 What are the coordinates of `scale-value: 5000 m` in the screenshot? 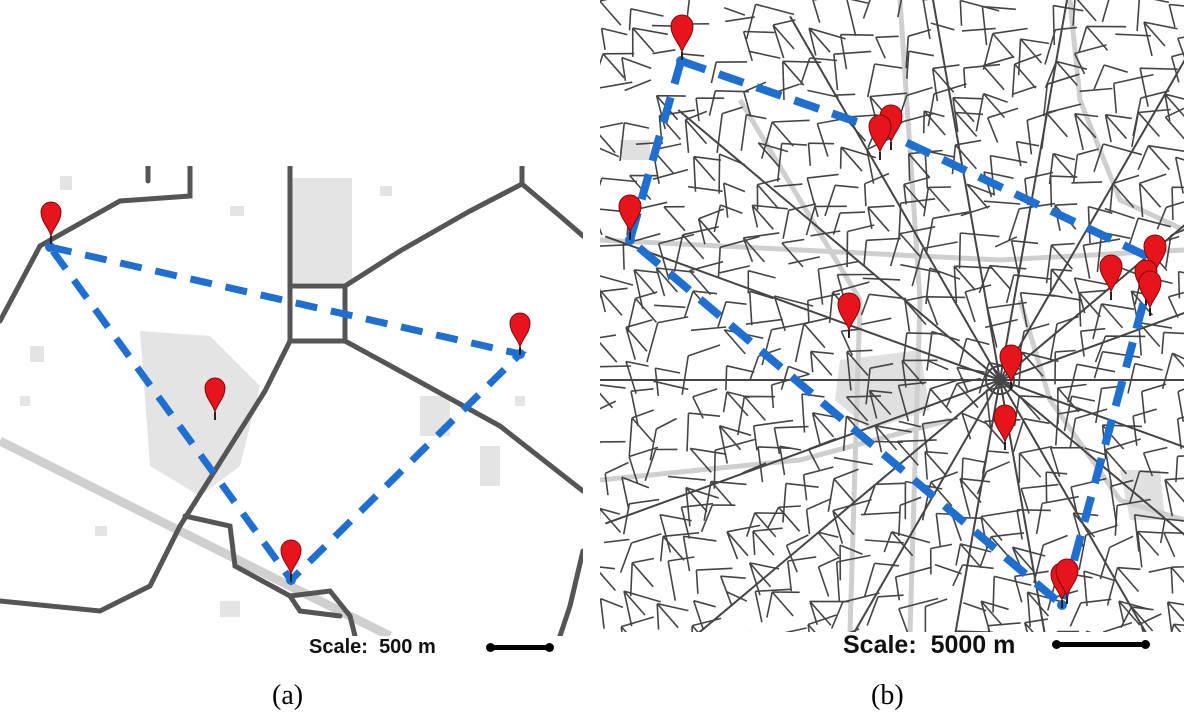 It's located at (973, 645).